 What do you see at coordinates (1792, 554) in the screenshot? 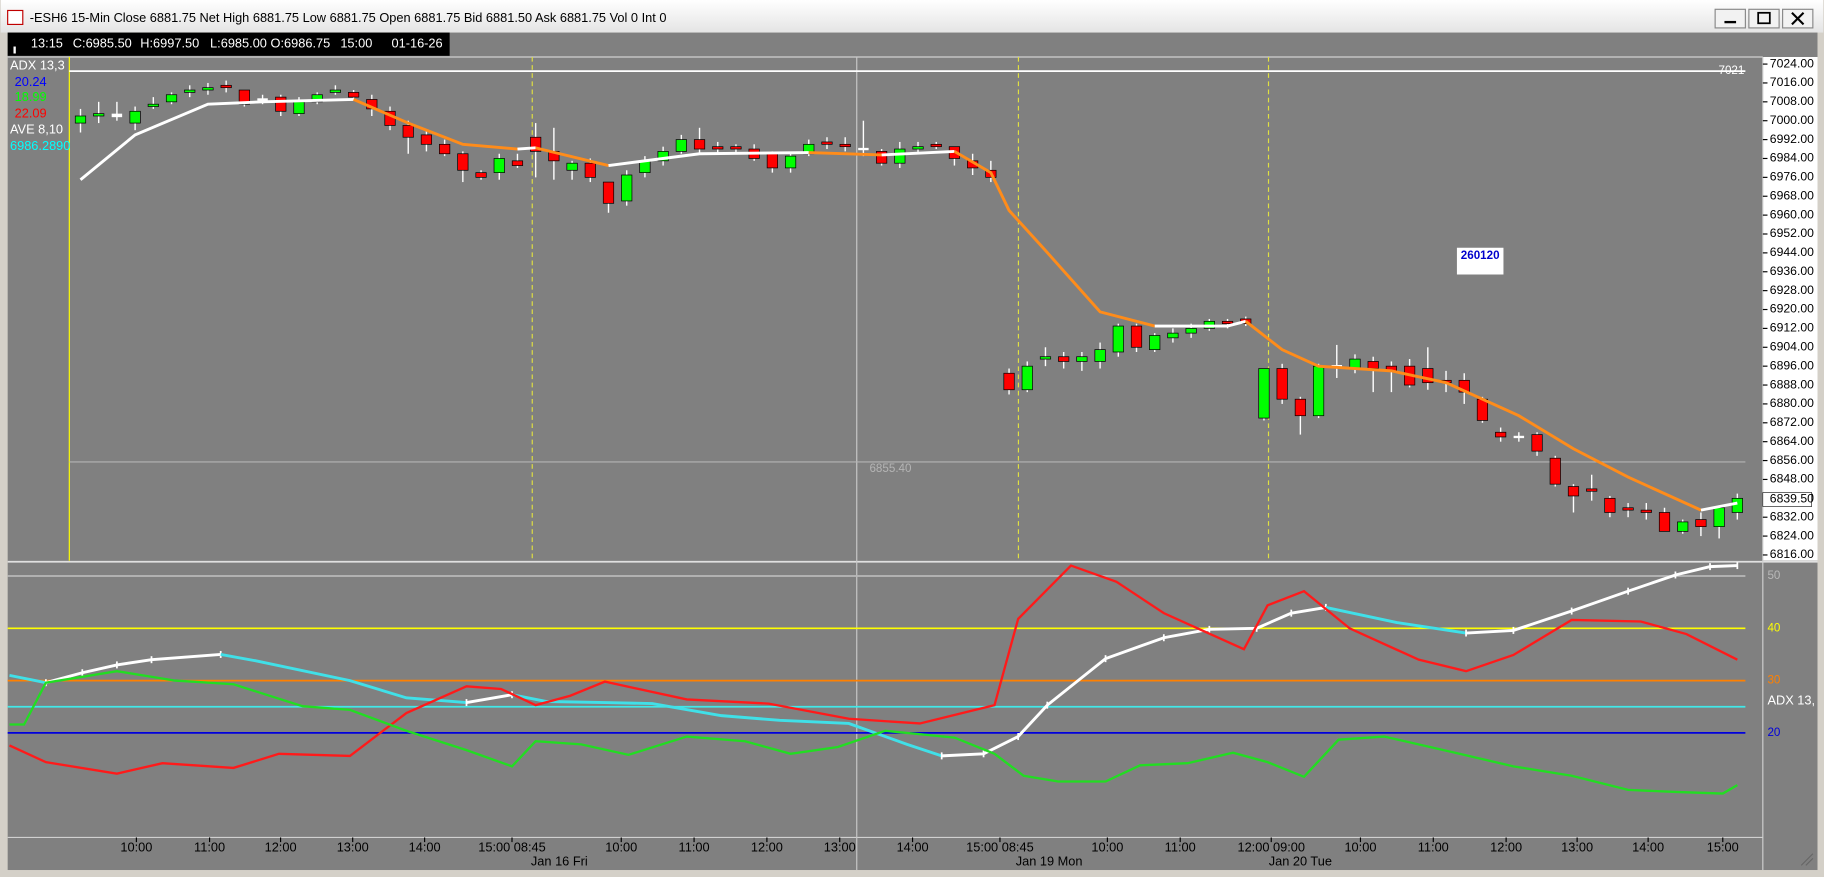
I see `y-tick-label: 6816.00` at bounding box center [1792, 554].